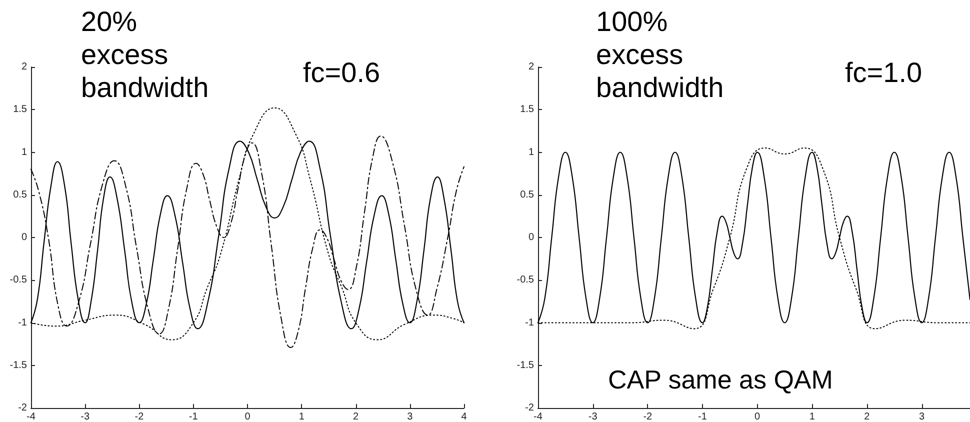  What do you see at coordinates (720, 379) in the screenshot?
I see `annotation: CAP same as QAM` at bounding box center [720, 379].